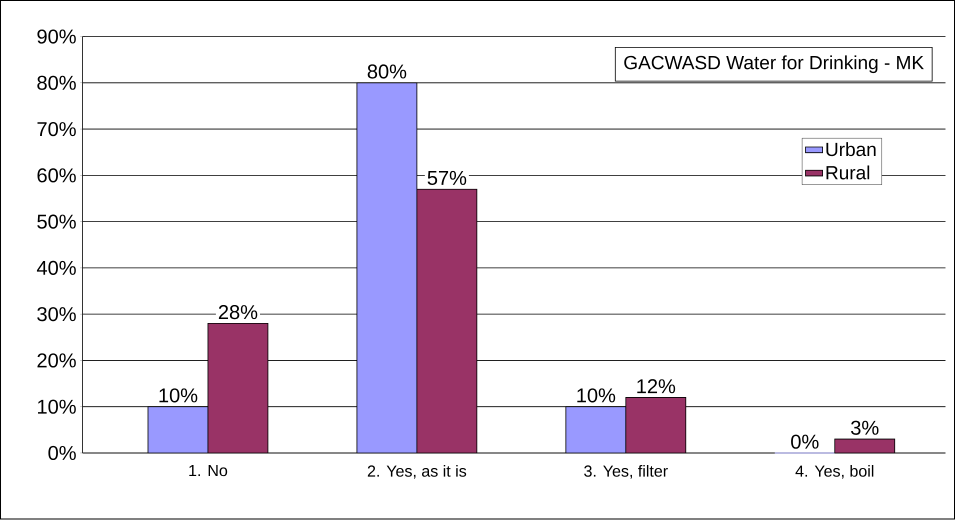  What do you see at coordinates (864, 428) in the screenshot?
I see `data-label: 3%` at bounding box center [864, 428].